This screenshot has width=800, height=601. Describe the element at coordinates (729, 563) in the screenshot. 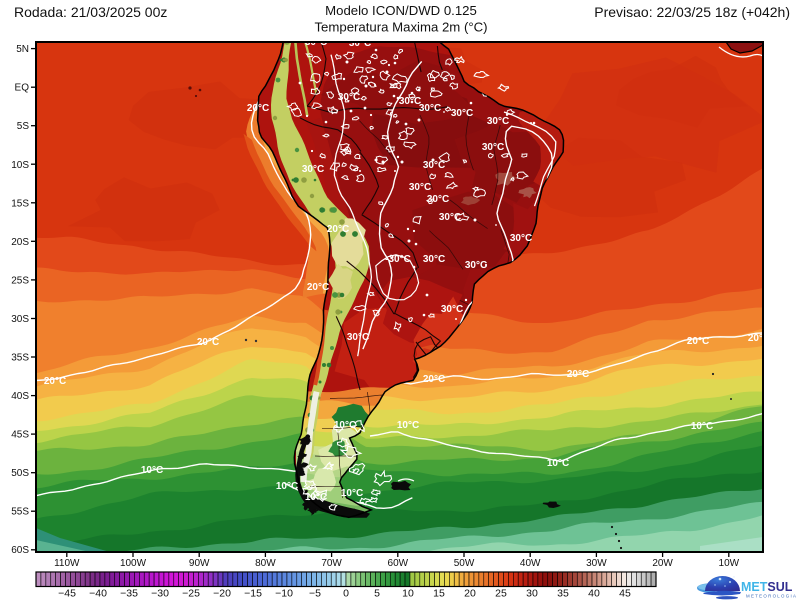

I see `svg-text: 10W` at that location.